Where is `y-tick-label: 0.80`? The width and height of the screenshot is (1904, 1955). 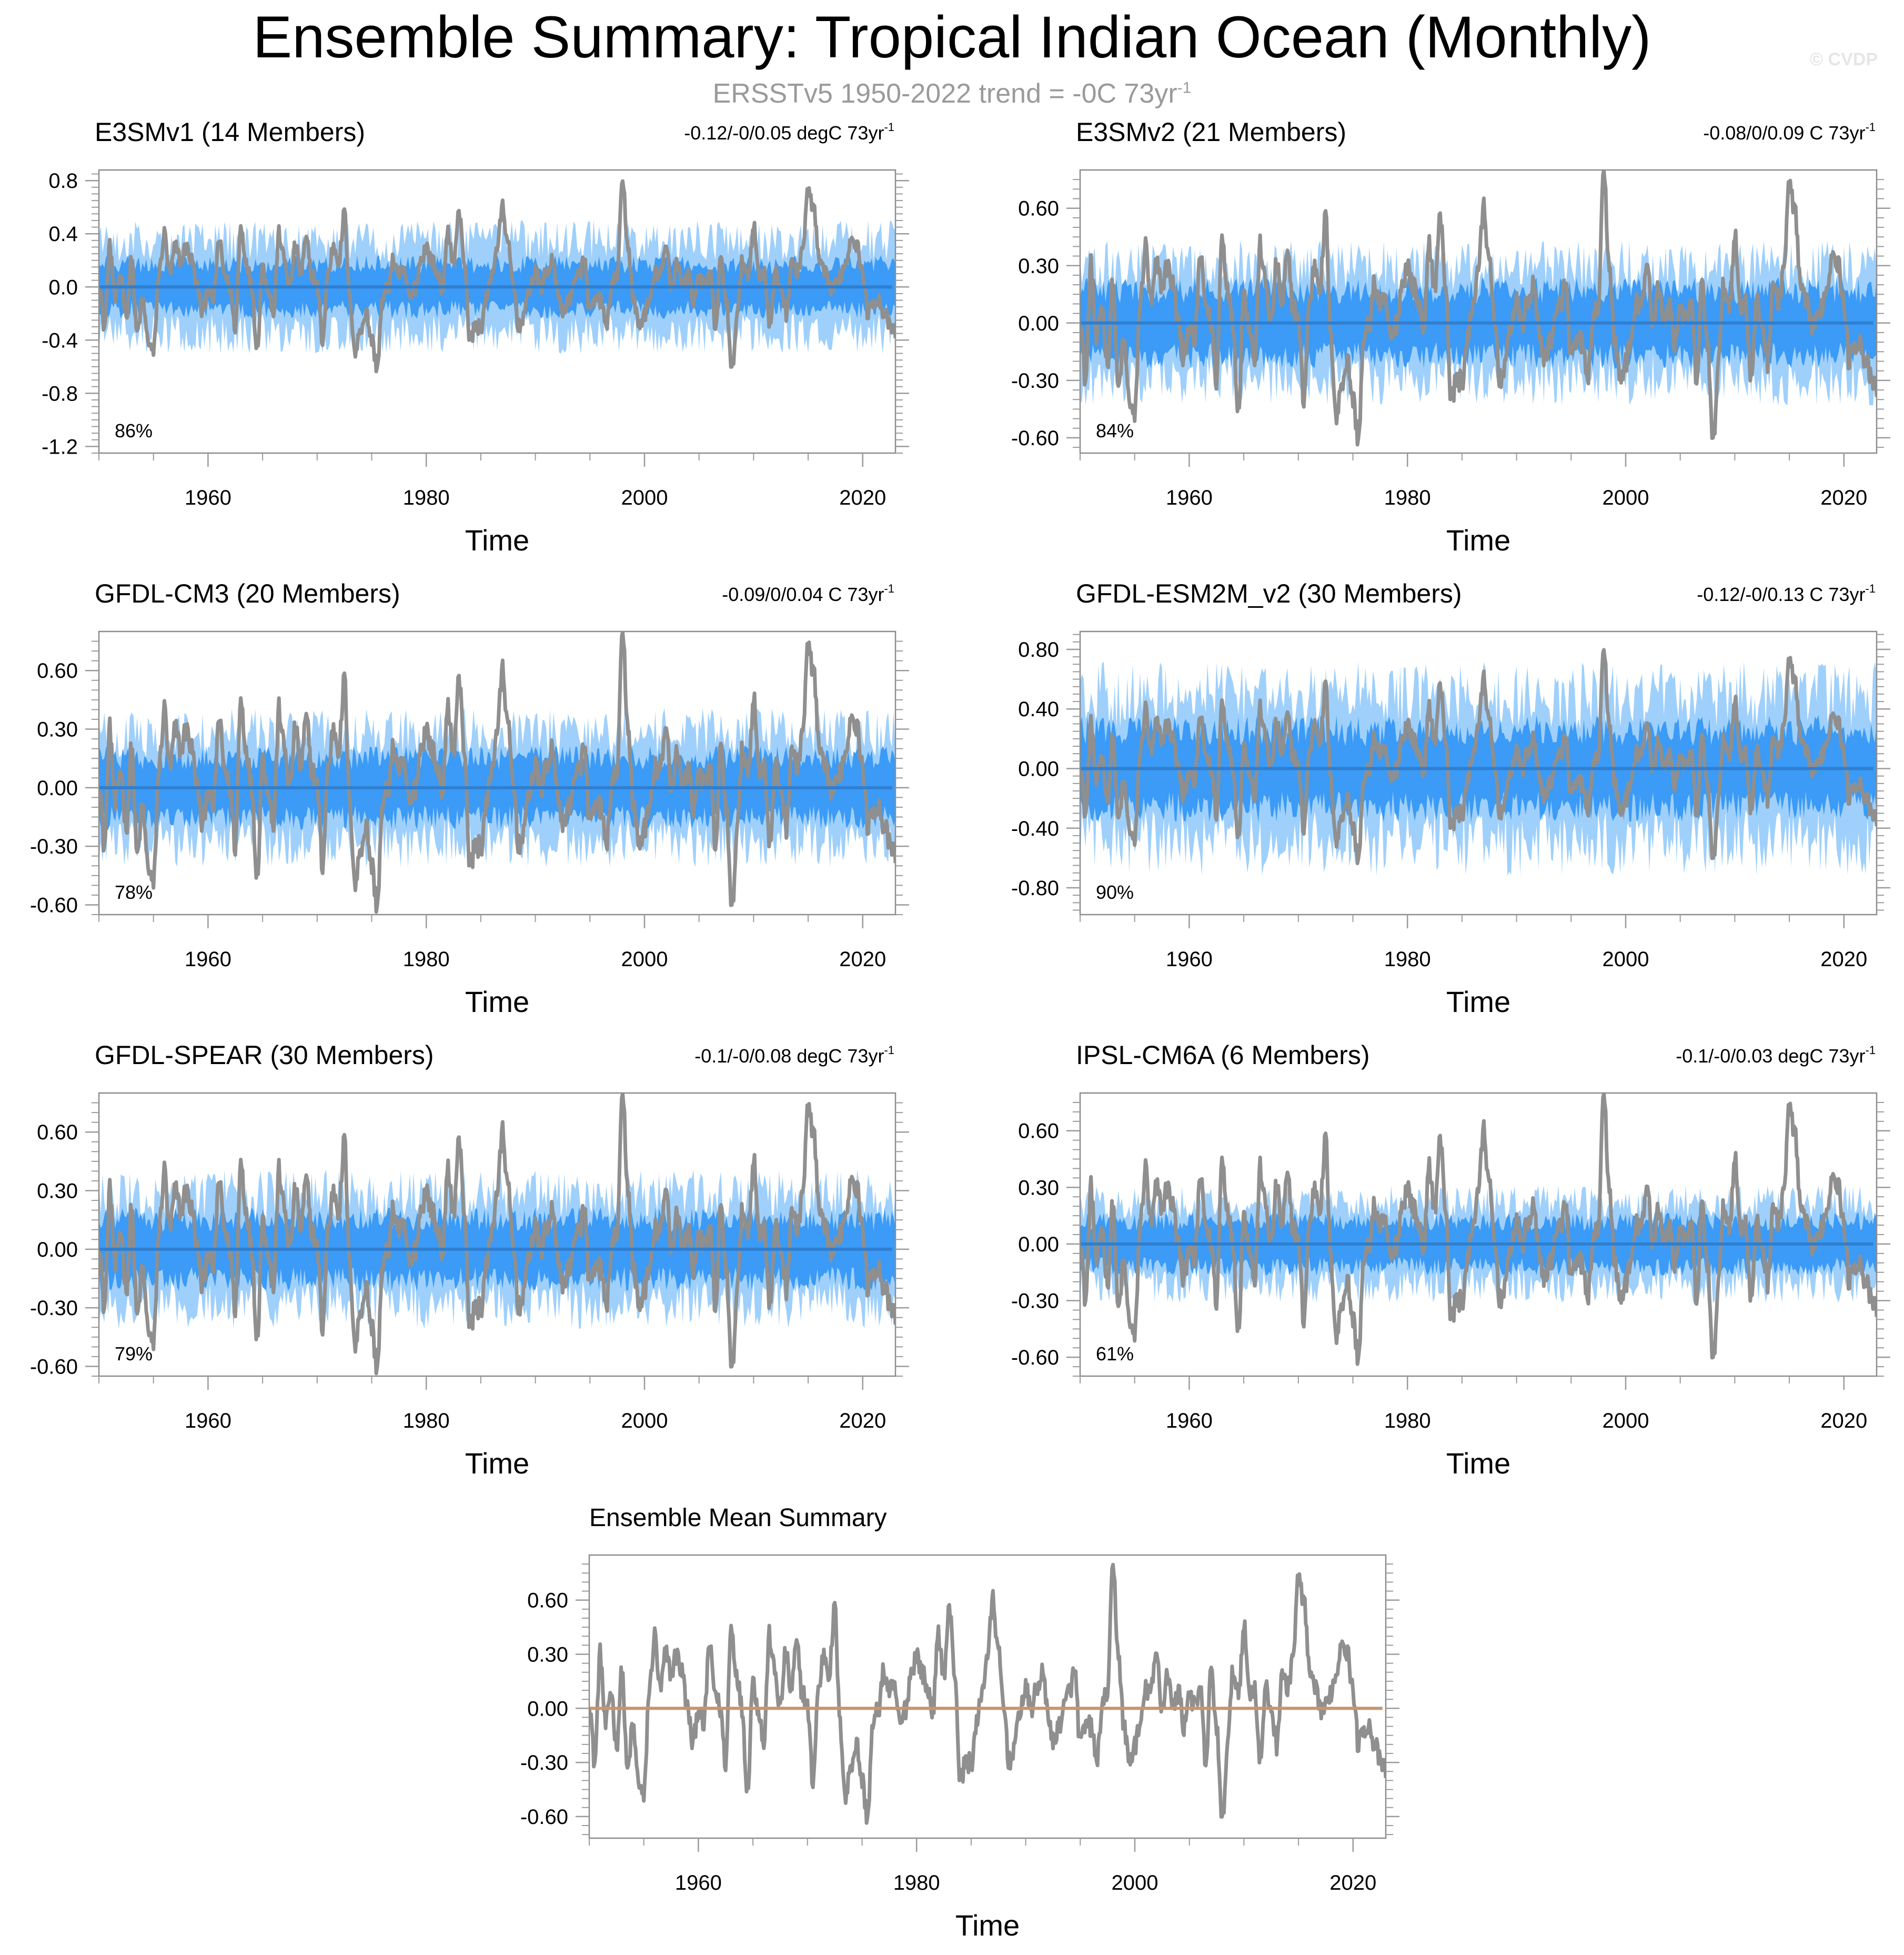 y-tick-label: 0.80 is located at coordinates (1038, 649).